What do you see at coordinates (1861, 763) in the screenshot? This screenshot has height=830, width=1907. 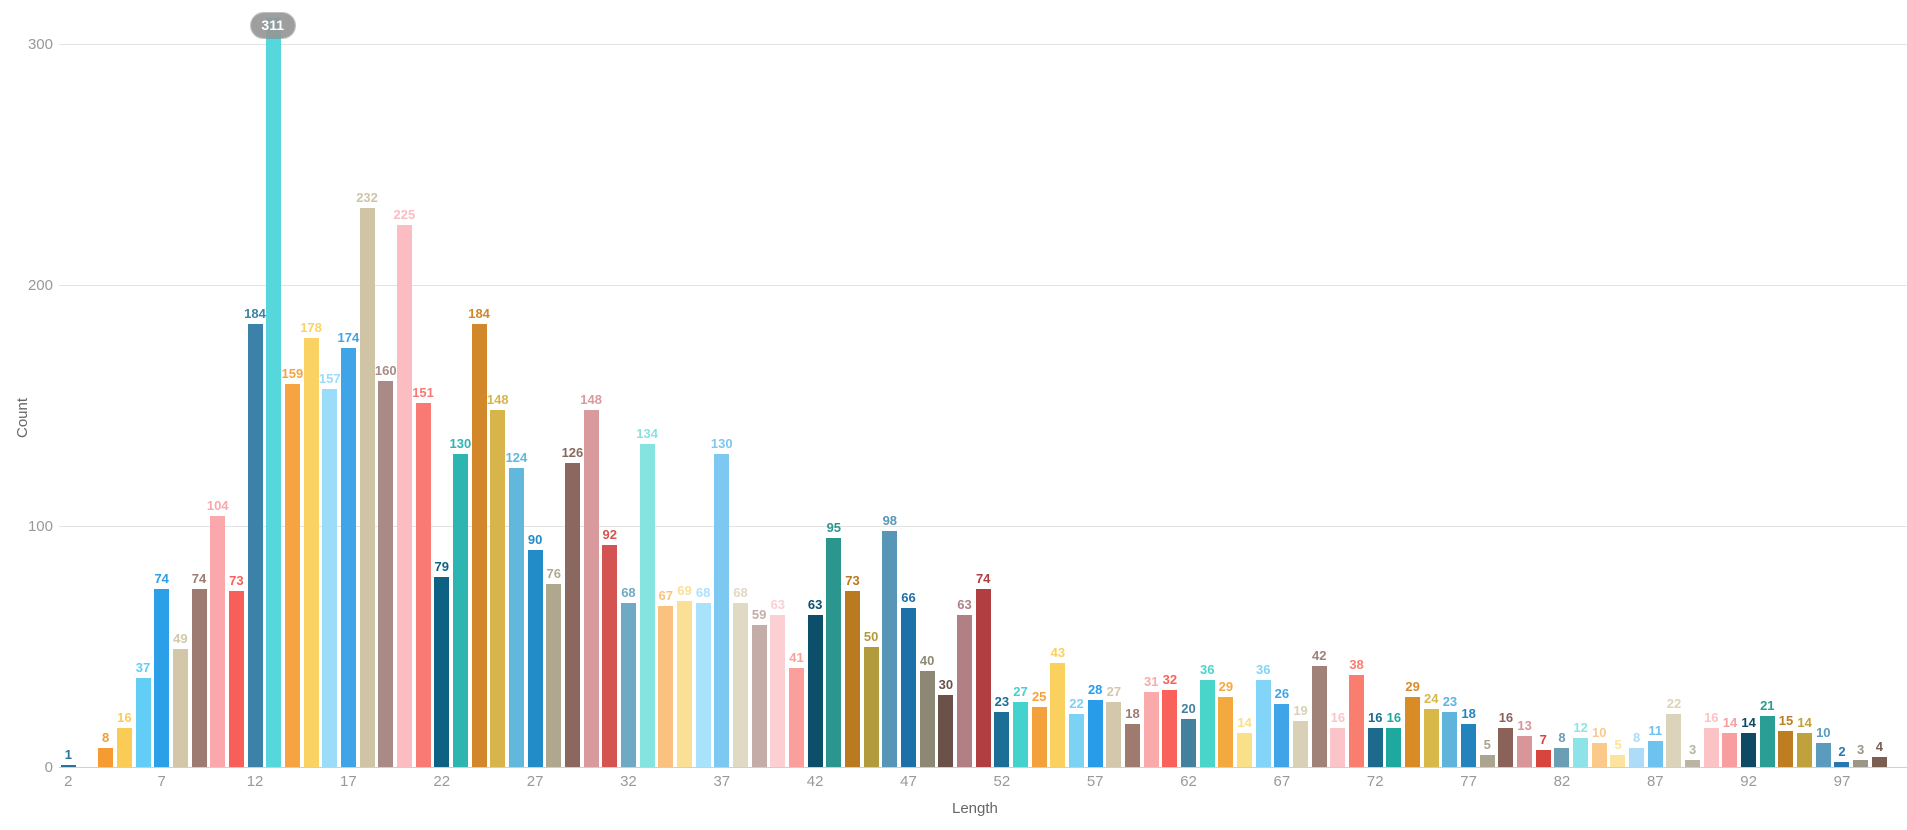 I see `bar-x98` at bounding box center [1861, 763].